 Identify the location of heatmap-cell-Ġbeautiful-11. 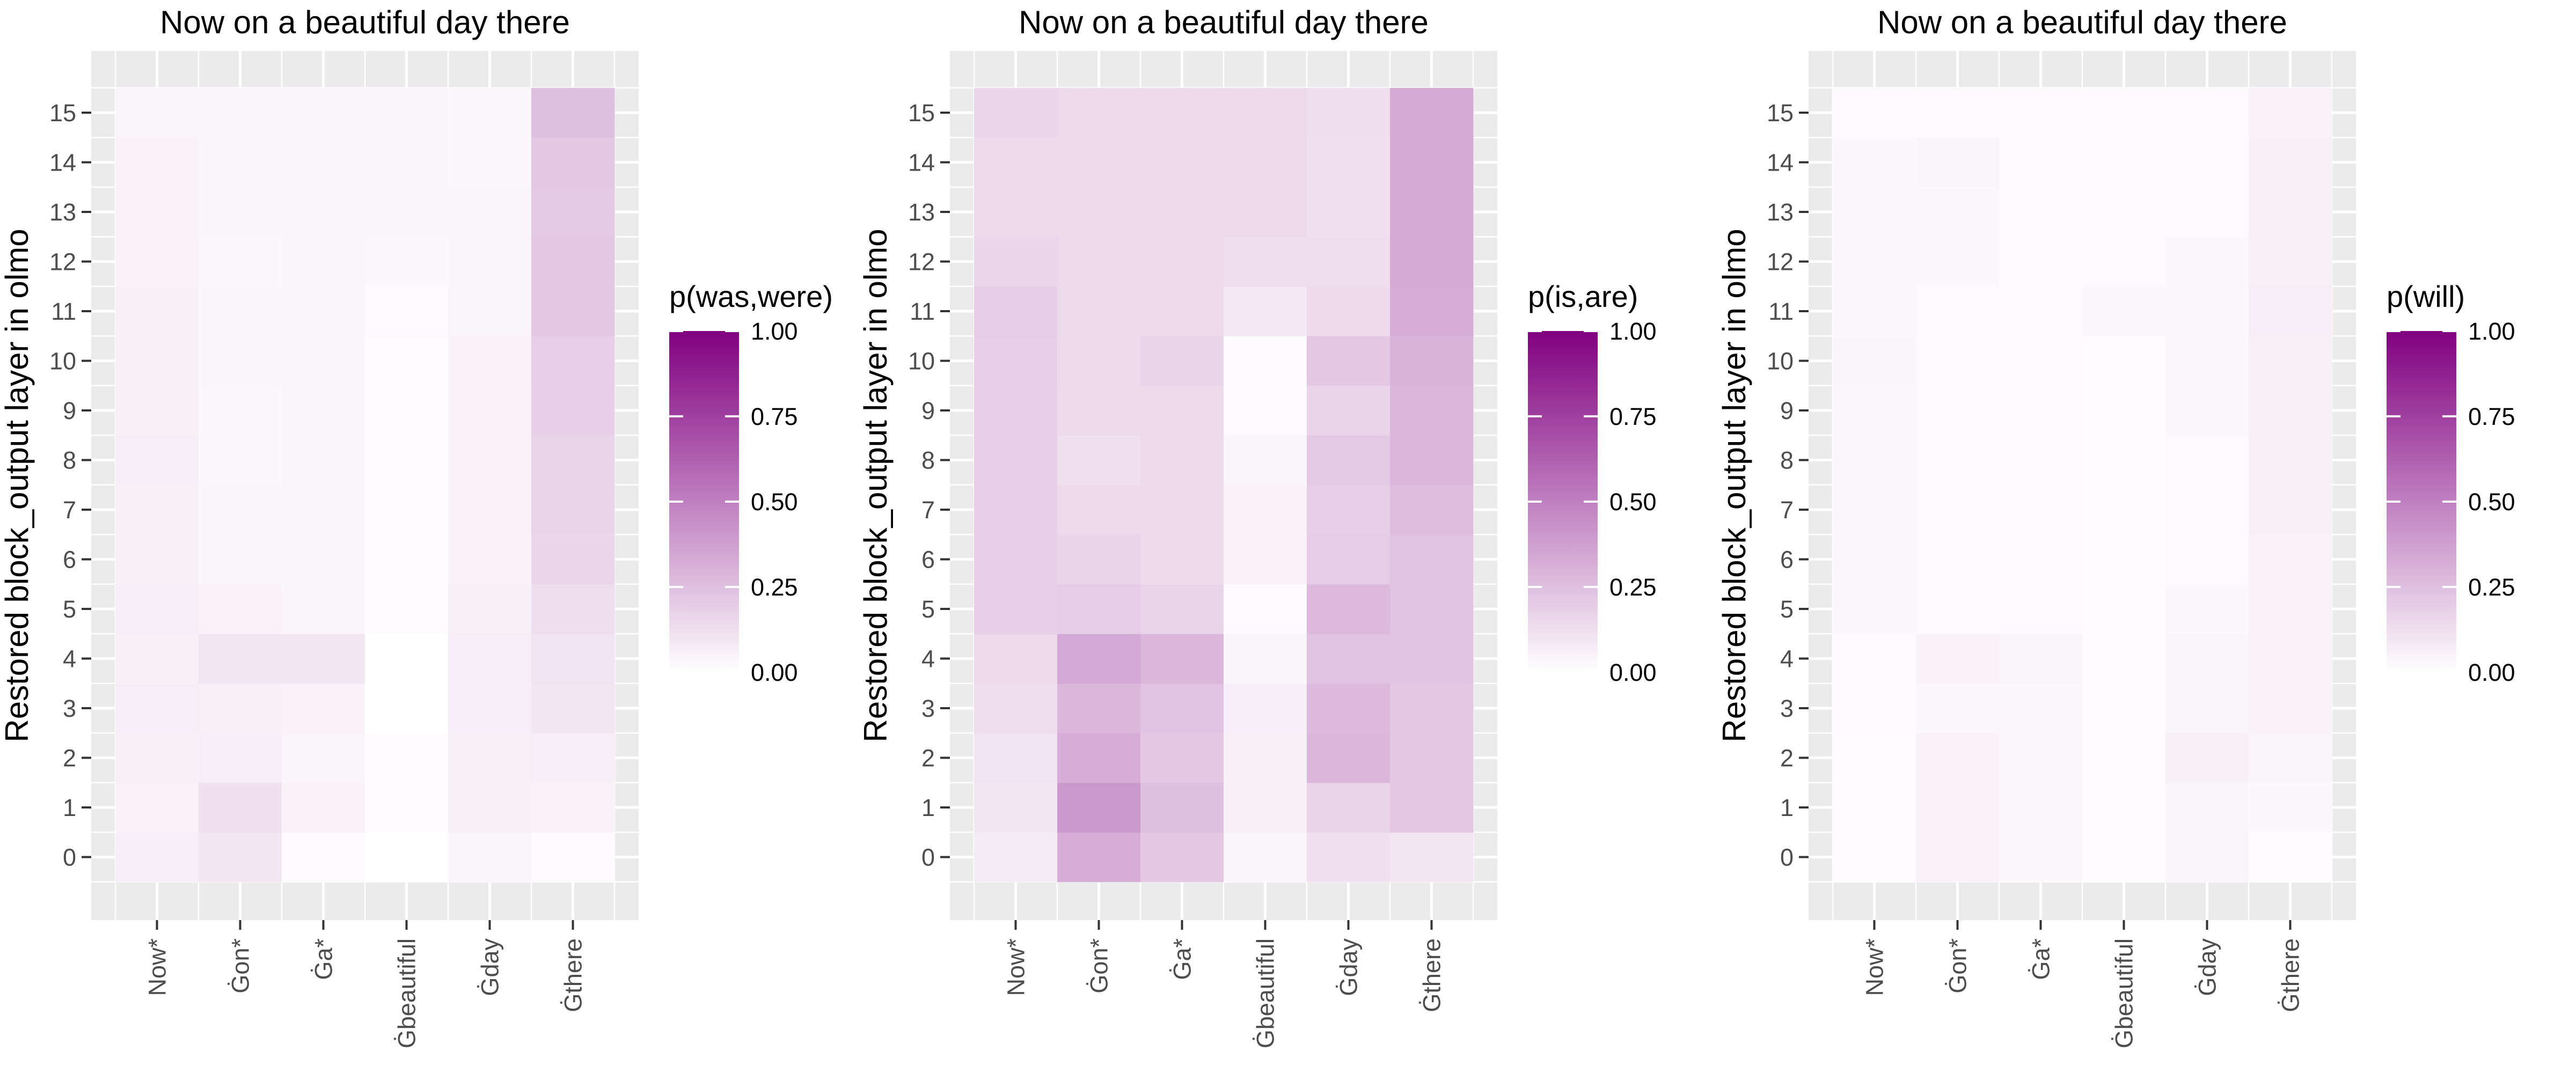
(407, 311).